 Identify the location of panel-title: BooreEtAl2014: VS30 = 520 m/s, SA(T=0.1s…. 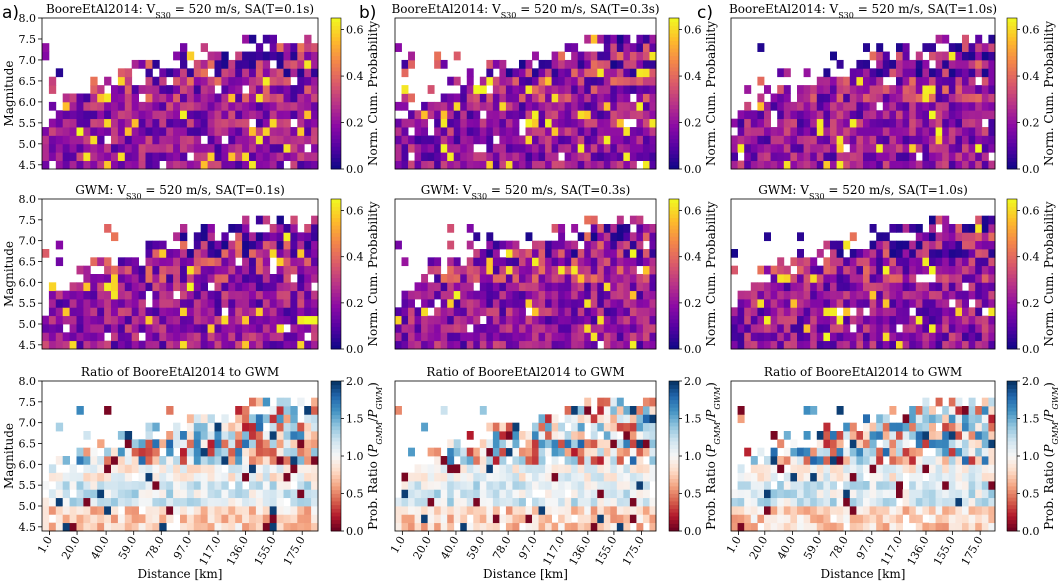
(180, 11).